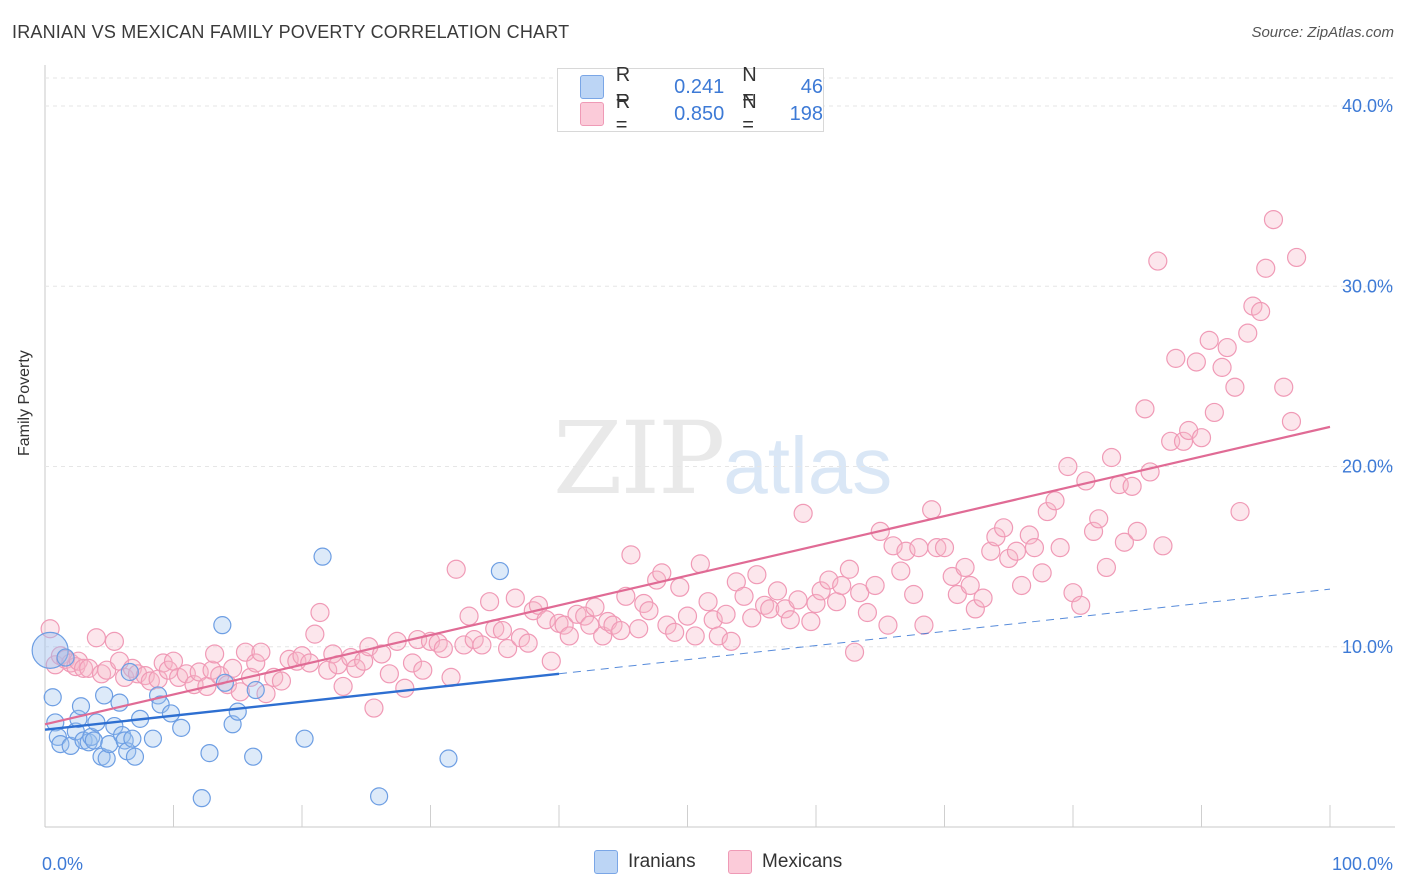  Describe the element at coordinates (592, 114) in the screenshot. I see `legend-swatch-mexicans` at that location.